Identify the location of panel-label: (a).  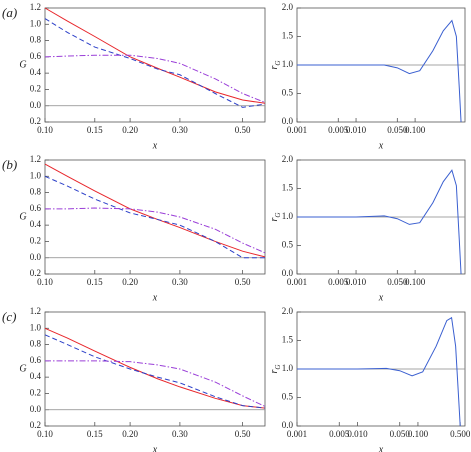
(9, 12).